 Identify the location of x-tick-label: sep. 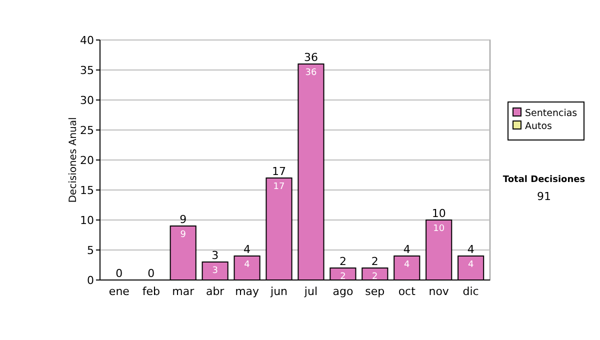
(375, 291).